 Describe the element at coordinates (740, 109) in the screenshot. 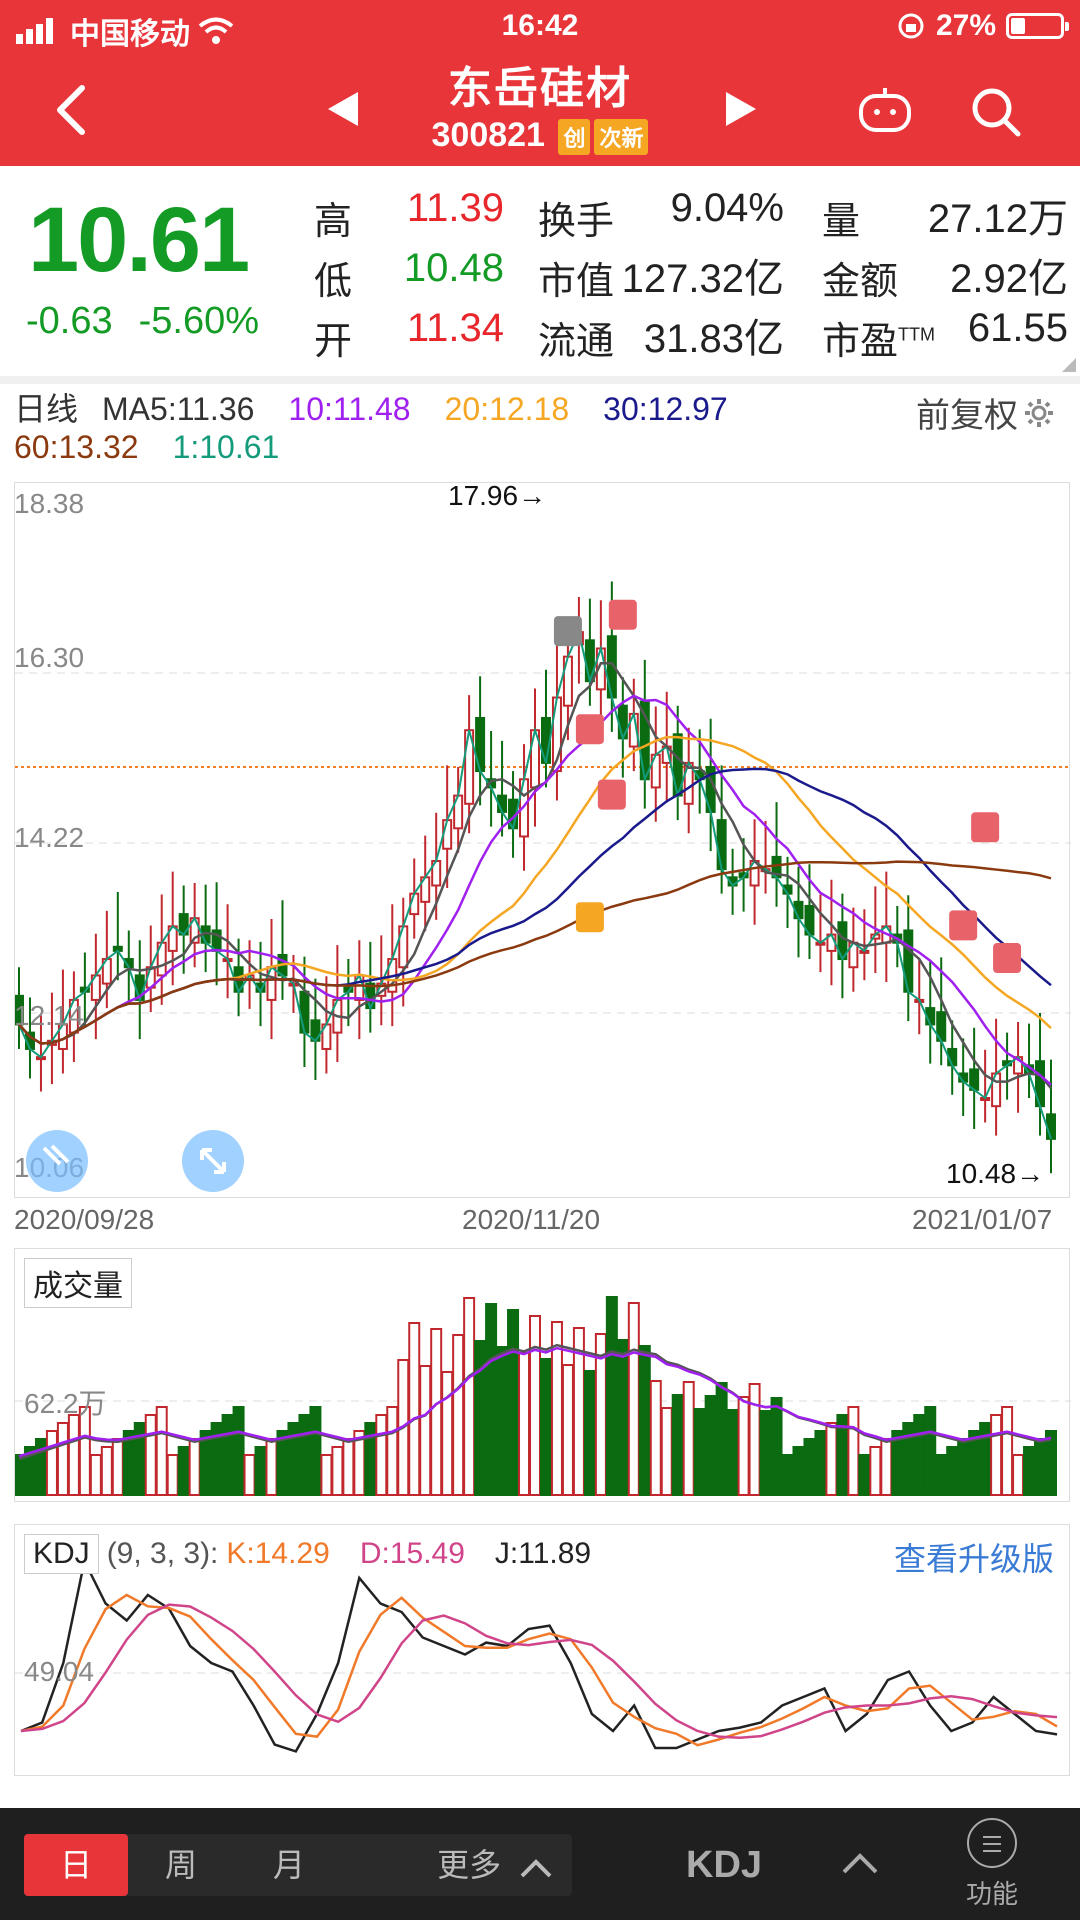

I see `next-stock-icon` at that location.